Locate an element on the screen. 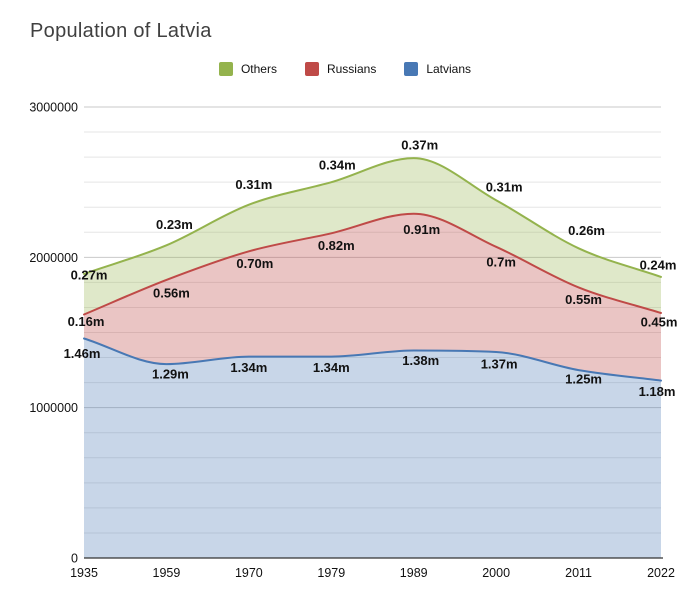  line-russians is located at coordinates (372, 264).